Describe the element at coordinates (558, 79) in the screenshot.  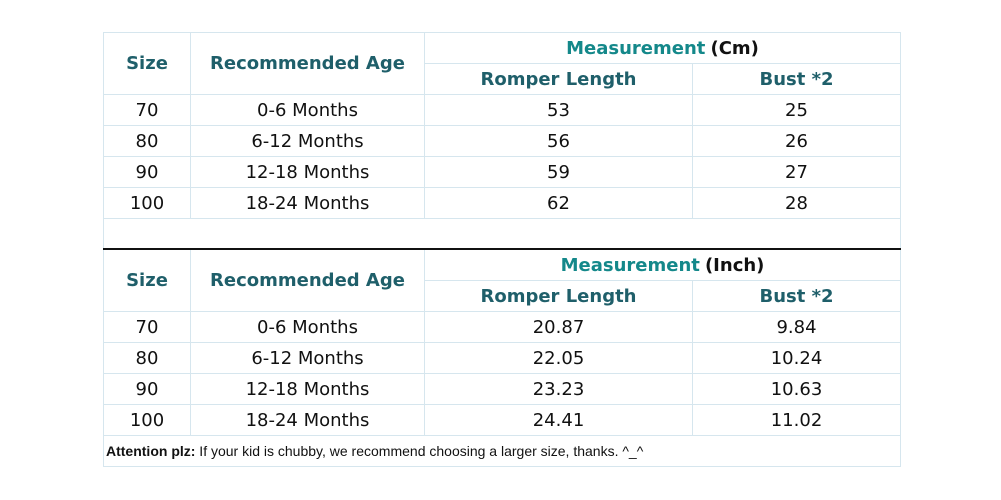
I see `cm-length-header: Romper Length` at that location.